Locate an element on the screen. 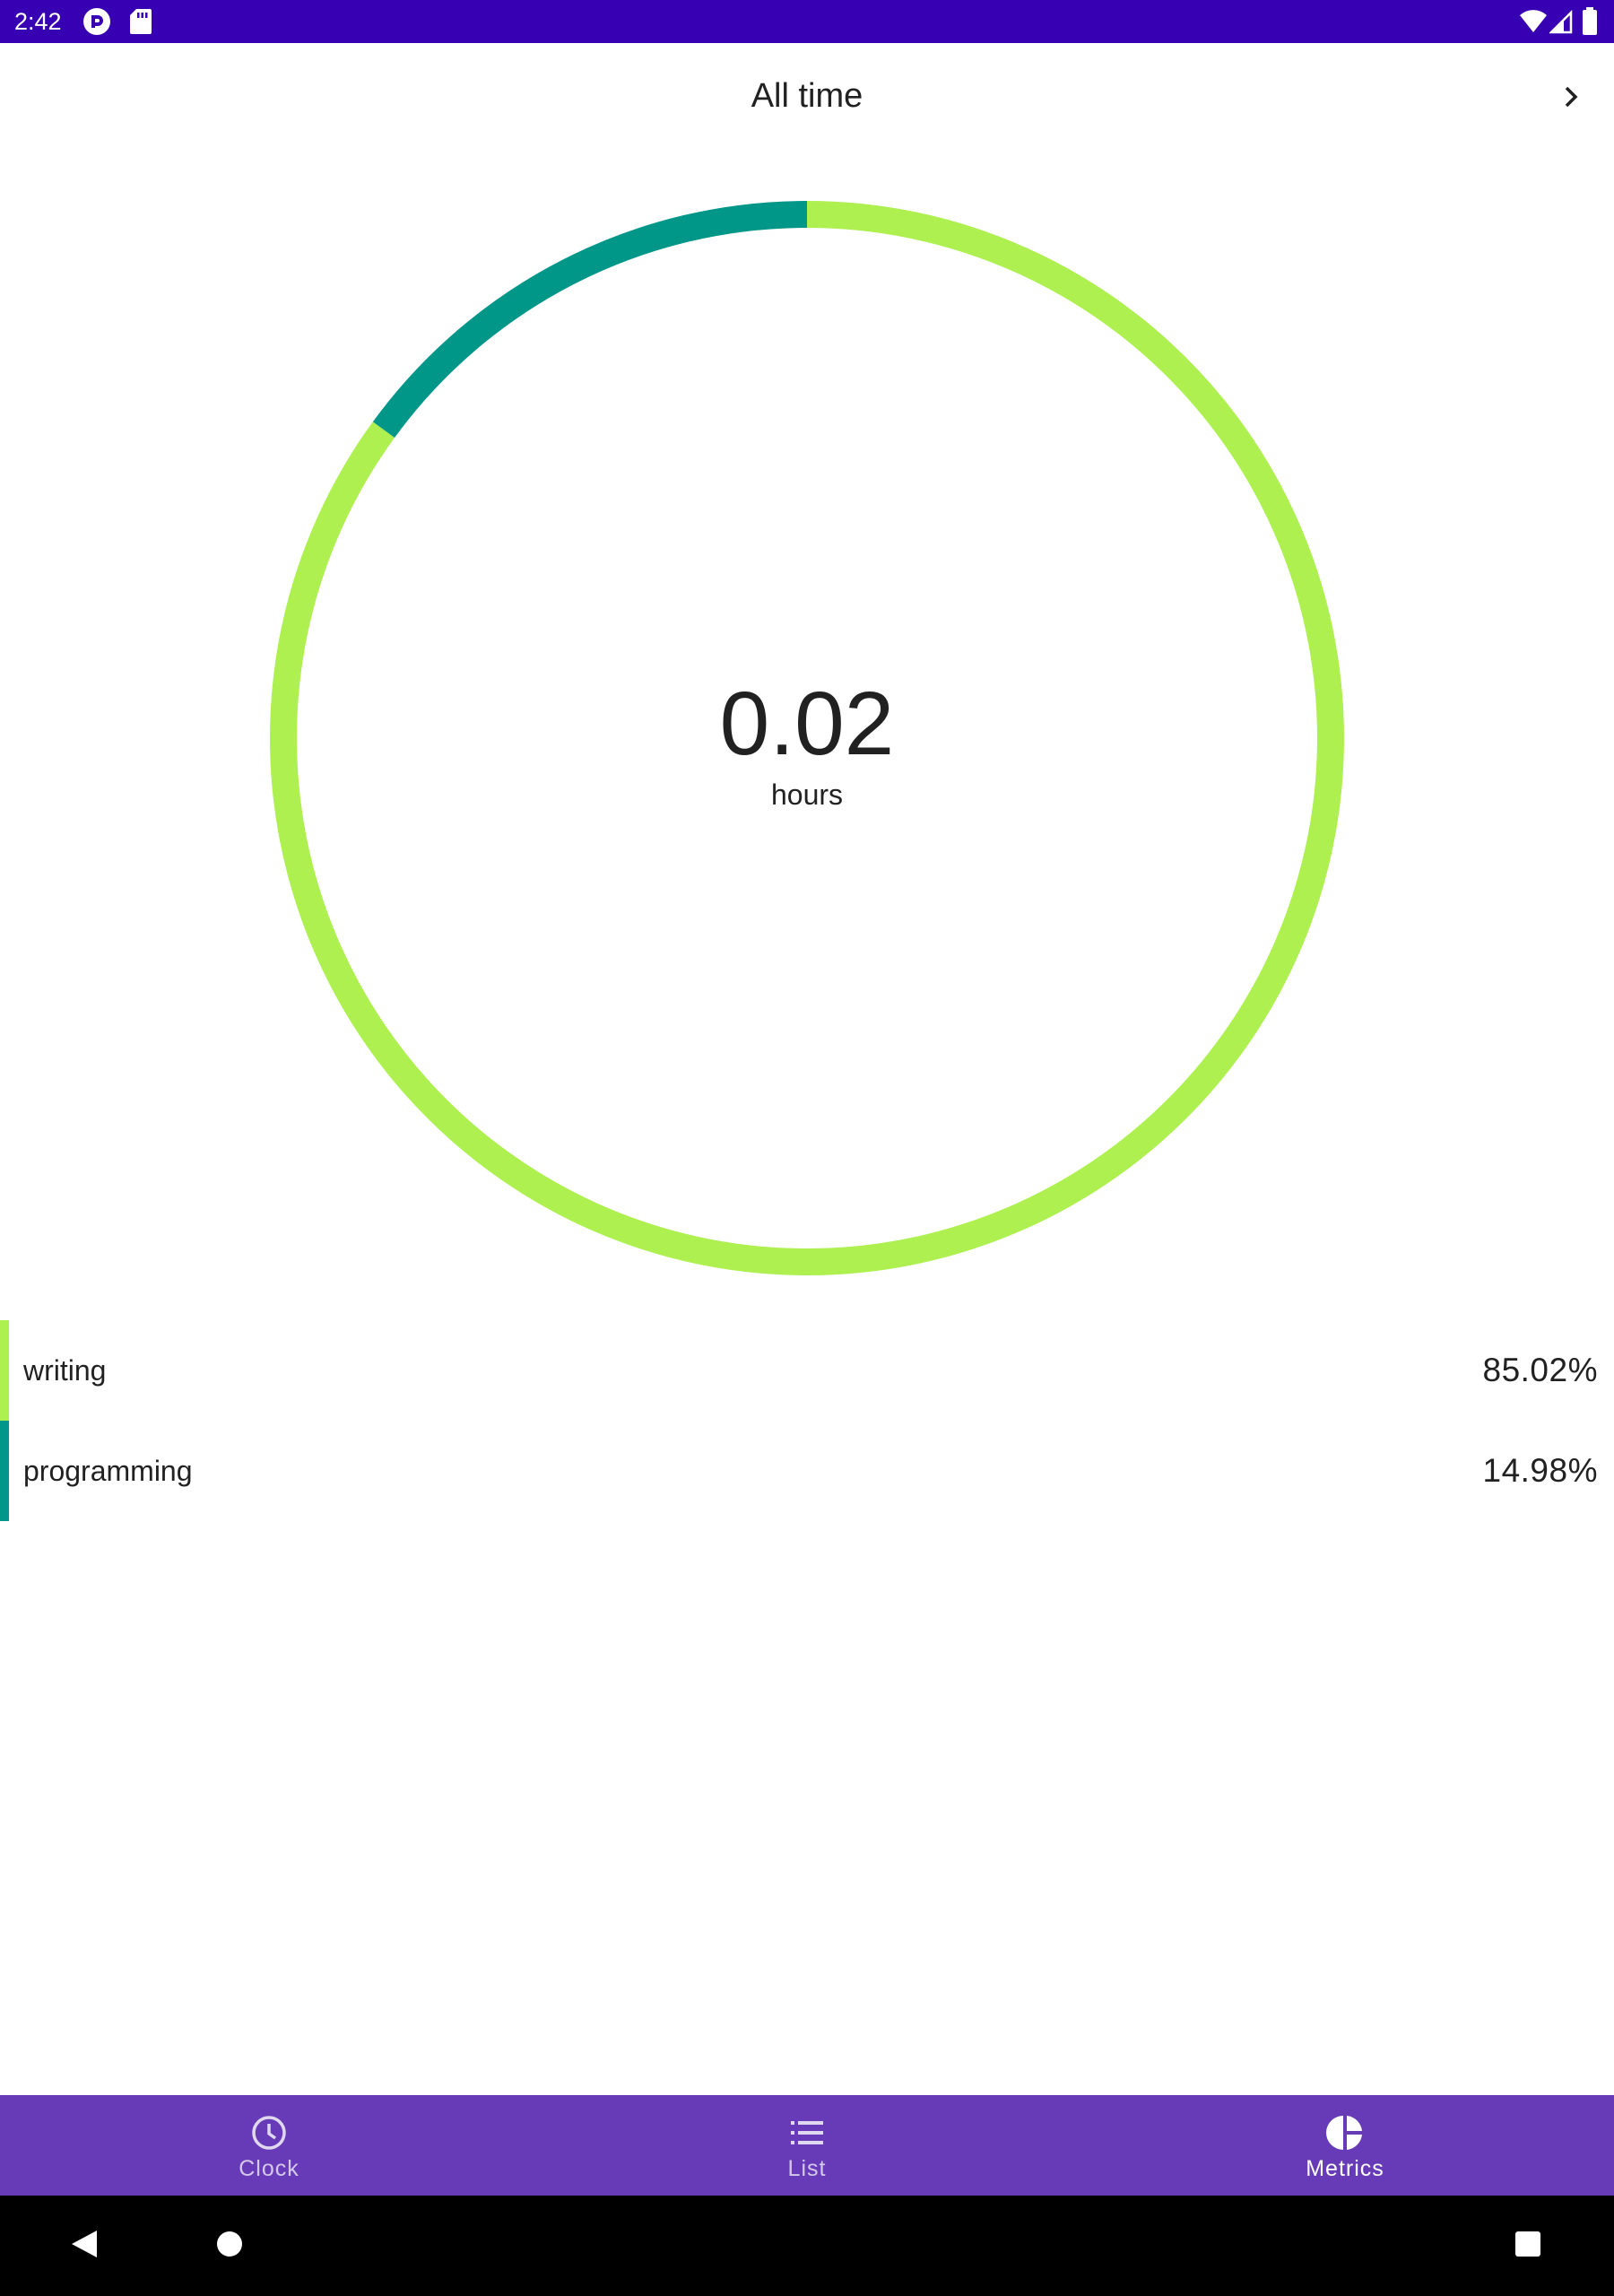  nav-item-clock: Clock is located at coordinates (269, 2145).